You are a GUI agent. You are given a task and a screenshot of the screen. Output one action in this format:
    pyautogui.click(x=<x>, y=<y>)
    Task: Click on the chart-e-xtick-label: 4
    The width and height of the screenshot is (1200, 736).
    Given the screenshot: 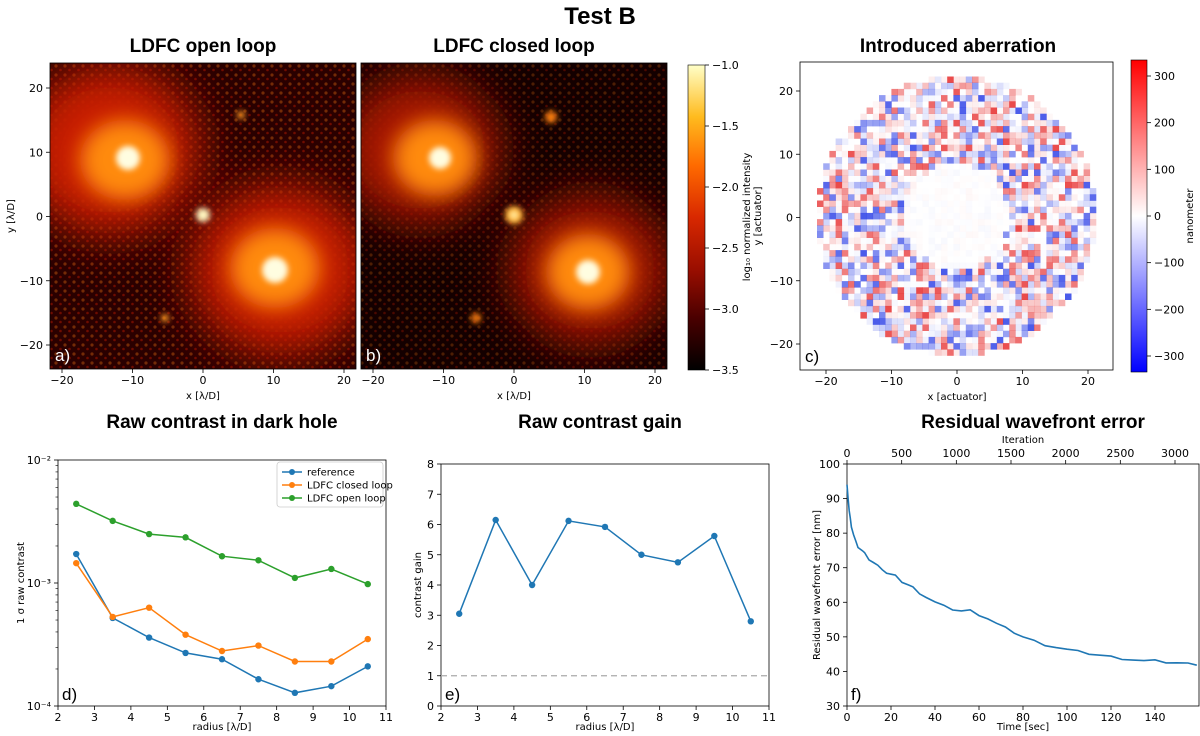 What is the action you would take?
    pyautogui.click(x=513, y=717)
    